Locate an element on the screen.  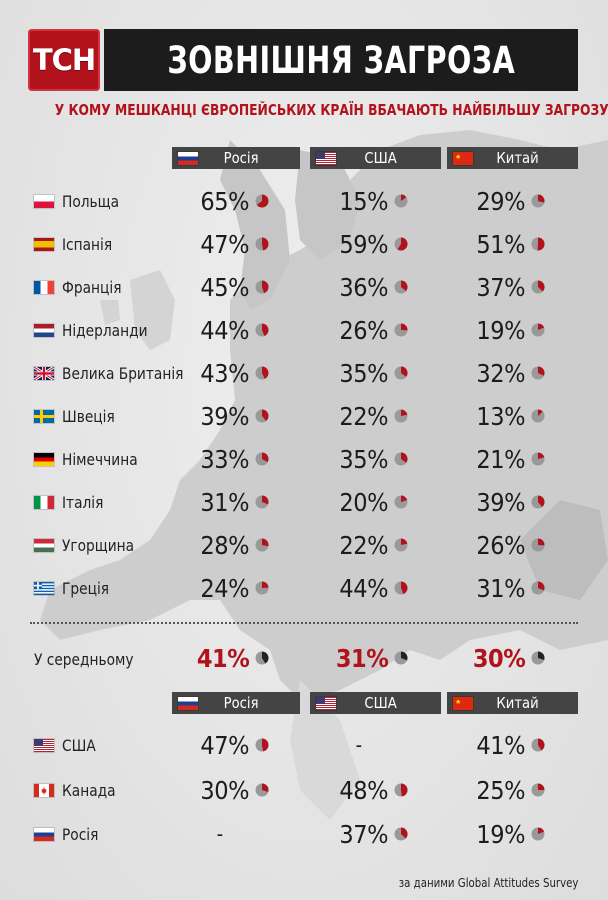
value-label: 33% is located at coordinates (224, 459).